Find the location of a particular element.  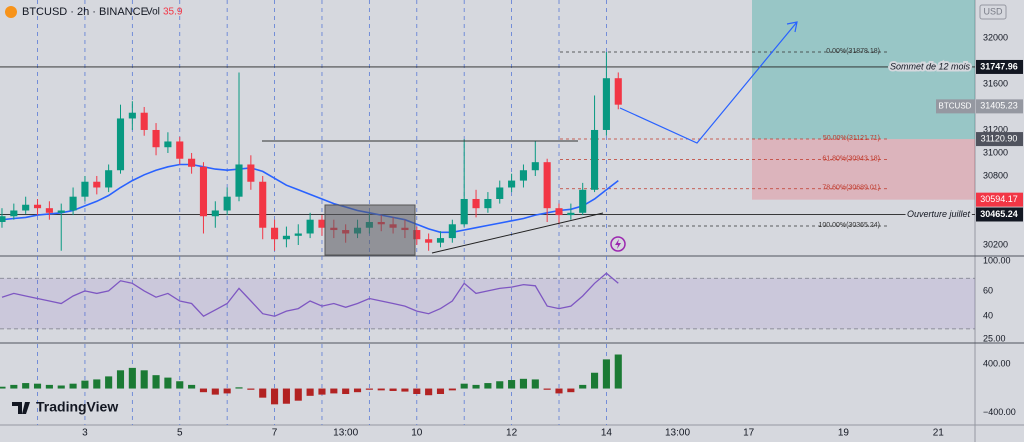

level-name: Sommet de 12 mois is located at coordinates (930, 66).